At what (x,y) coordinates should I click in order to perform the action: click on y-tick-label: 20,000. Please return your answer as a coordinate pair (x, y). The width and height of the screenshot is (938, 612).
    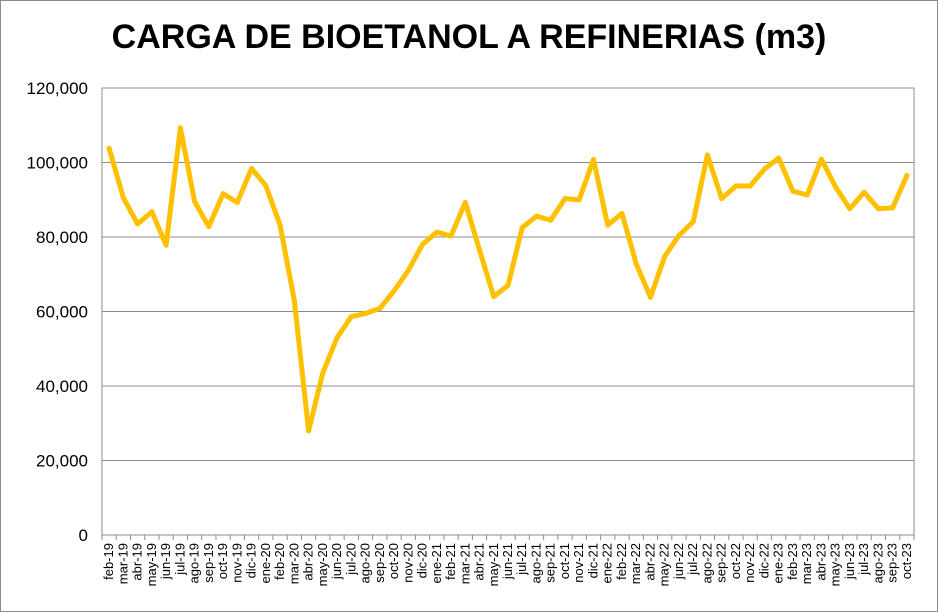
    Looking at the image, I should click on (62, 461).